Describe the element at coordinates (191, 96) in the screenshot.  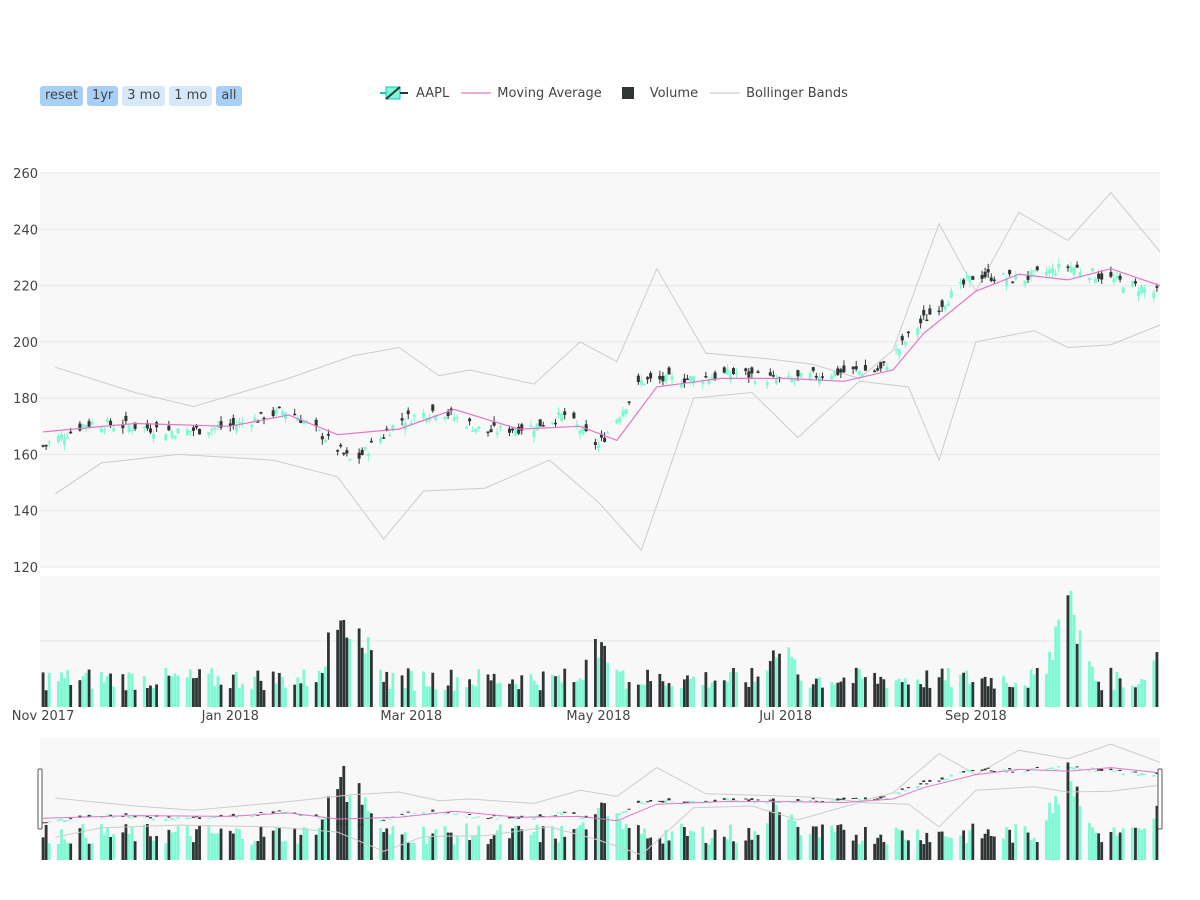
I see `range-button-1-mo: 1 mo` at that location.